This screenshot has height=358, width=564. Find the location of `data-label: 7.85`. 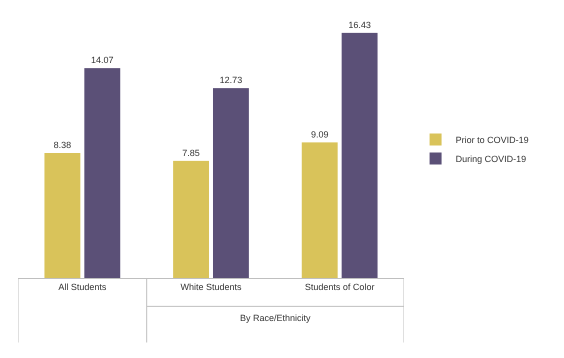

data-label: 7.85 is located at coordinates (191, 153).